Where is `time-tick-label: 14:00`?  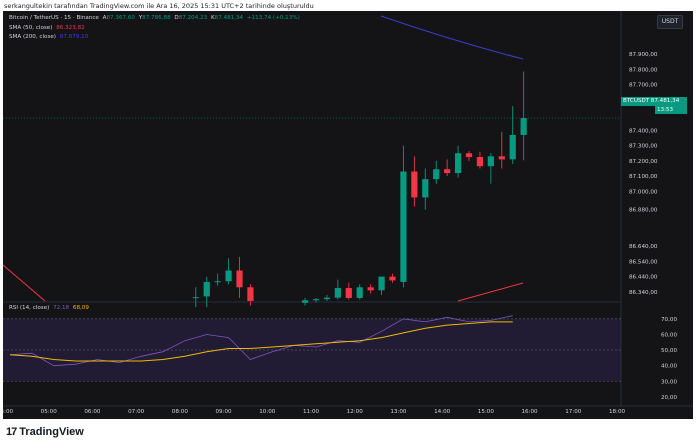 time-tick-label: 14:00 is located at coordinates (442, 412).